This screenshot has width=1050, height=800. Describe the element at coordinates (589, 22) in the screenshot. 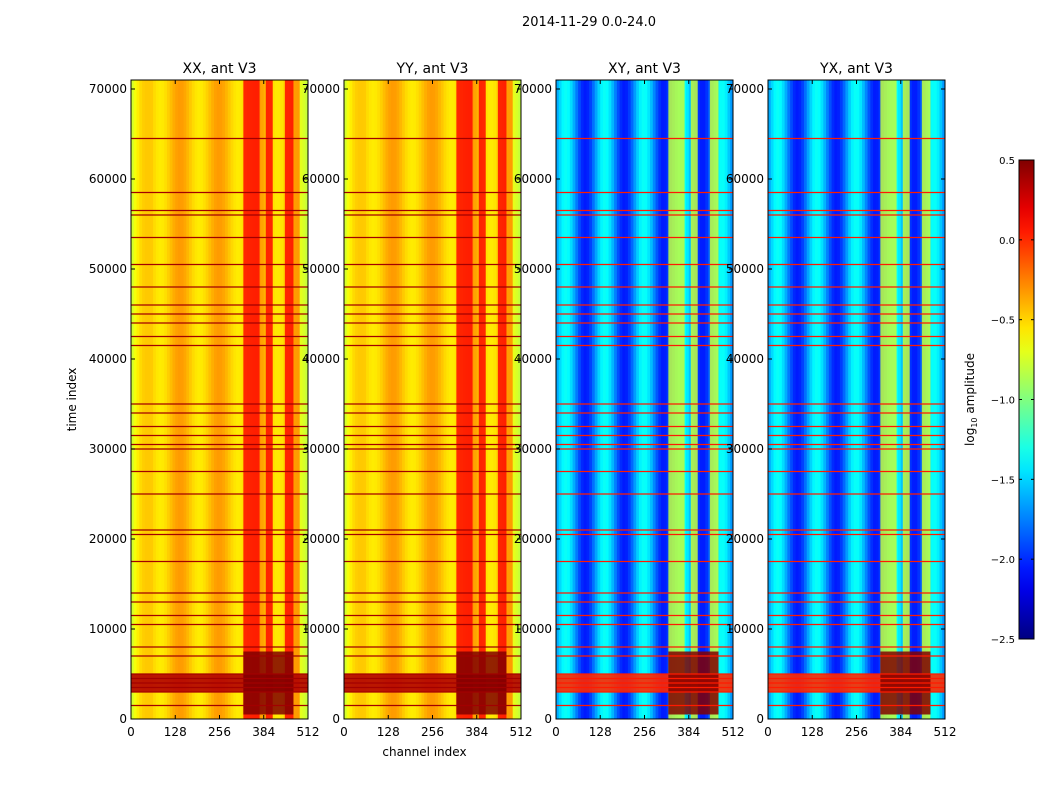

I see `figure-suptitle: 2014-11-29 0.0-24.0` at that location.